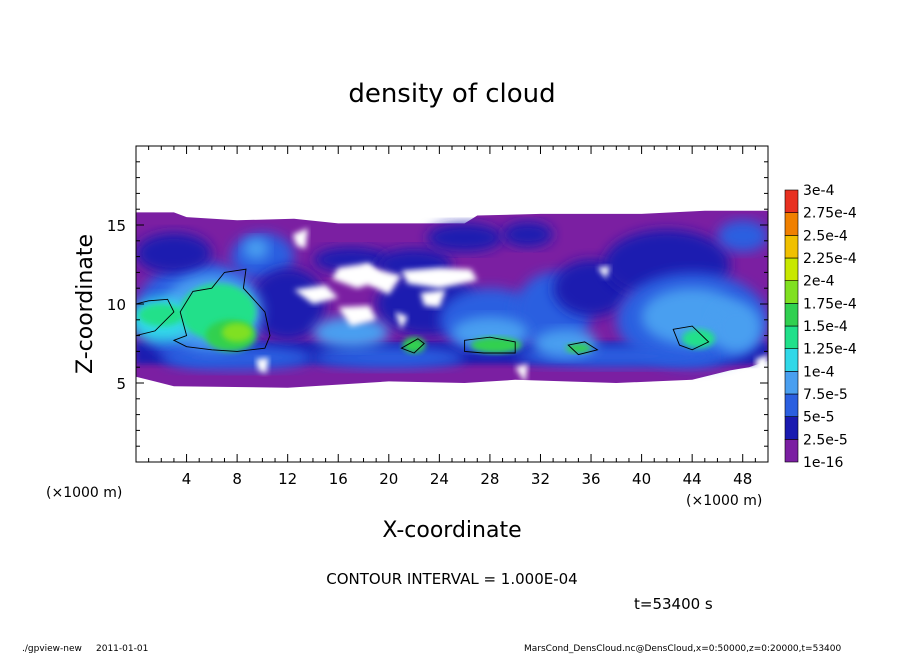 This screenshot has height=654, width=904. What do you see at coordinates (830, 214) in the screenshot?
I see `colorbar-label: 2.75e-4` at bounding box center [830, 214].